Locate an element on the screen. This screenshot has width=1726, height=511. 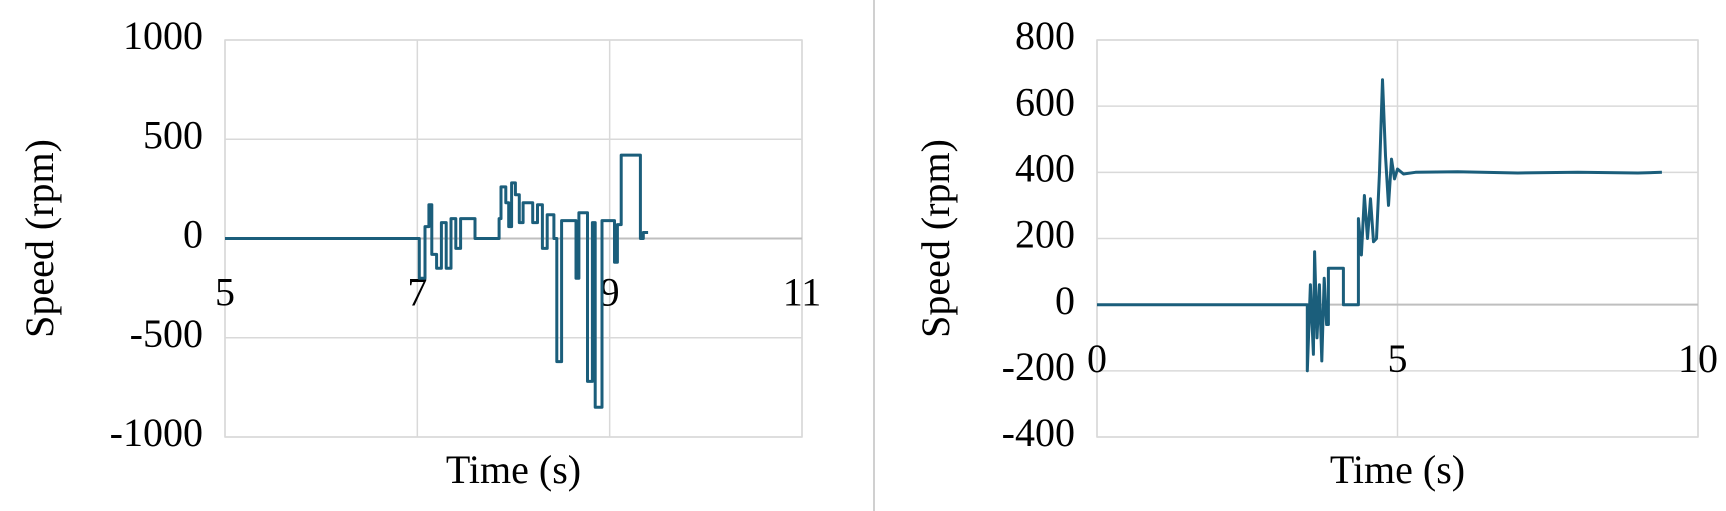
x-tick-label: 9 is located at coordinates (610, 292).